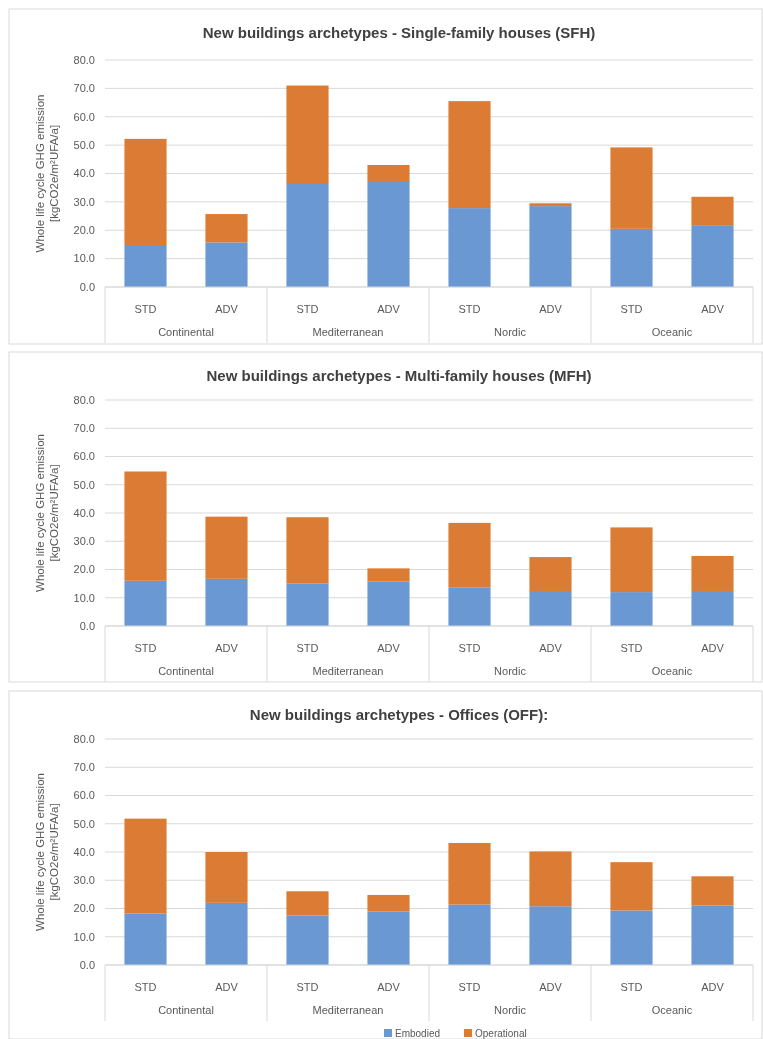 Image resolution: width=763 pixels, height=1039 pixels. I want to click on text: Oceanic, so click(672, 1009).